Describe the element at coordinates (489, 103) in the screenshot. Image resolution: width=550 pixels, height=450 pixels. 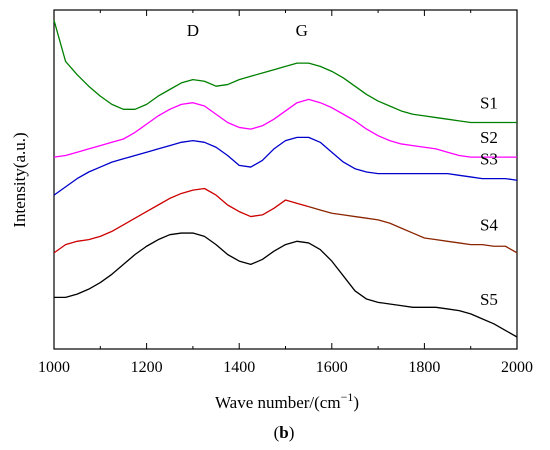
I see `series-label-s1: S1` at that location.